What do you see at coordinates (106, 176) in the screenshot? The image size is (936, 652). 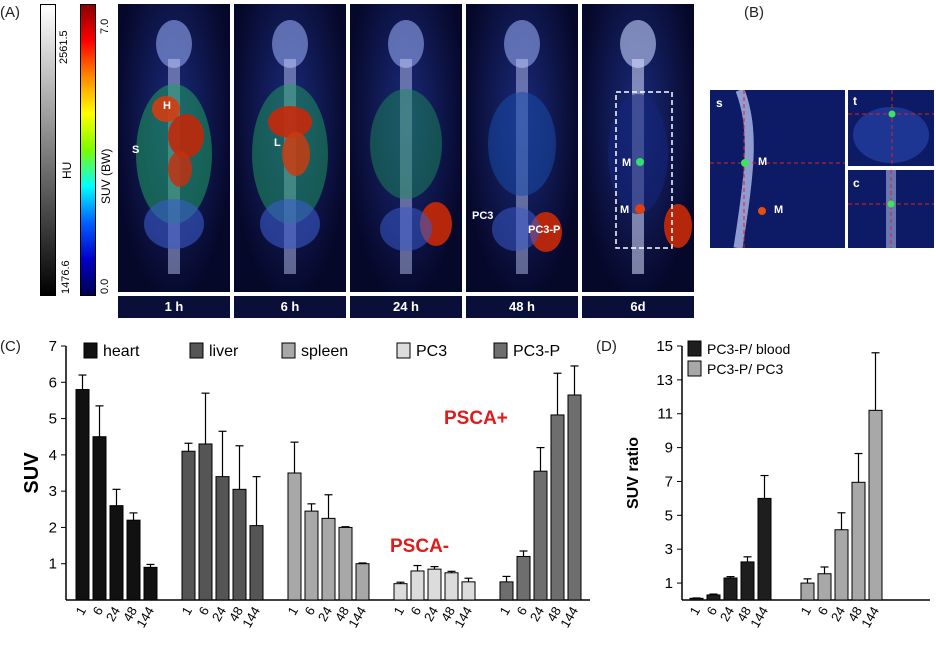 I see `suv-label: SUV (BW)` at bounding box center [106, 176].